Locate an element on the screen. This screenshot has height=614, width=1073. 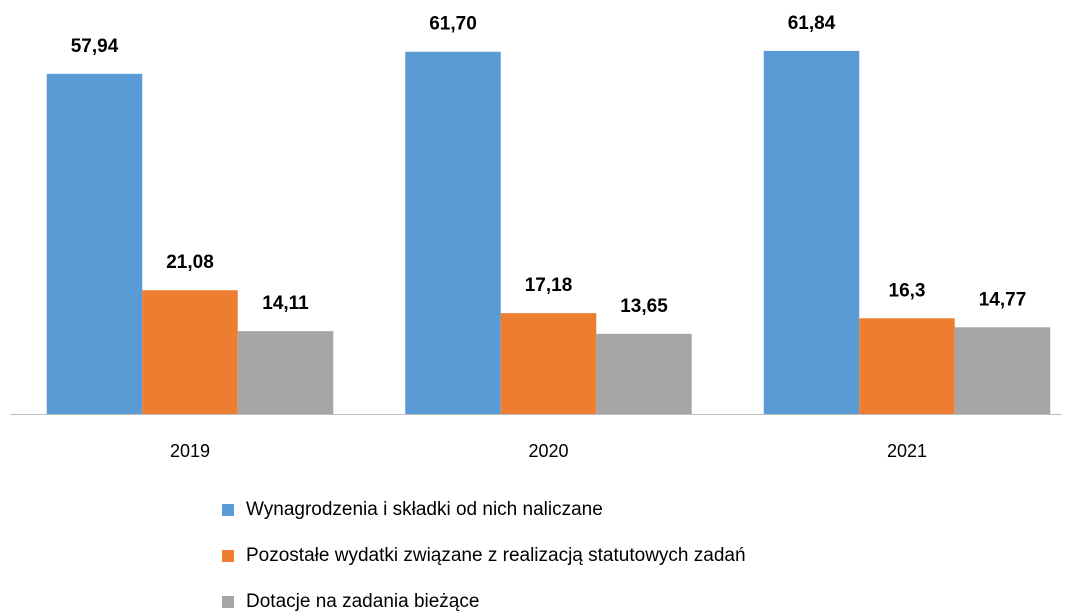
x-tick-label: 2019 is located at coordinates (190, 451).